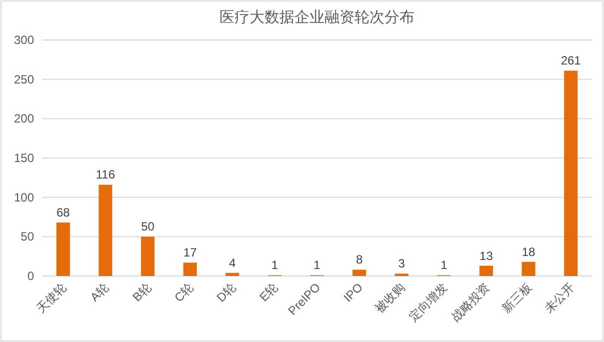  Describe the element at coordinates (106, 175) in the screenshot. I see `data-label: 116` at that location.